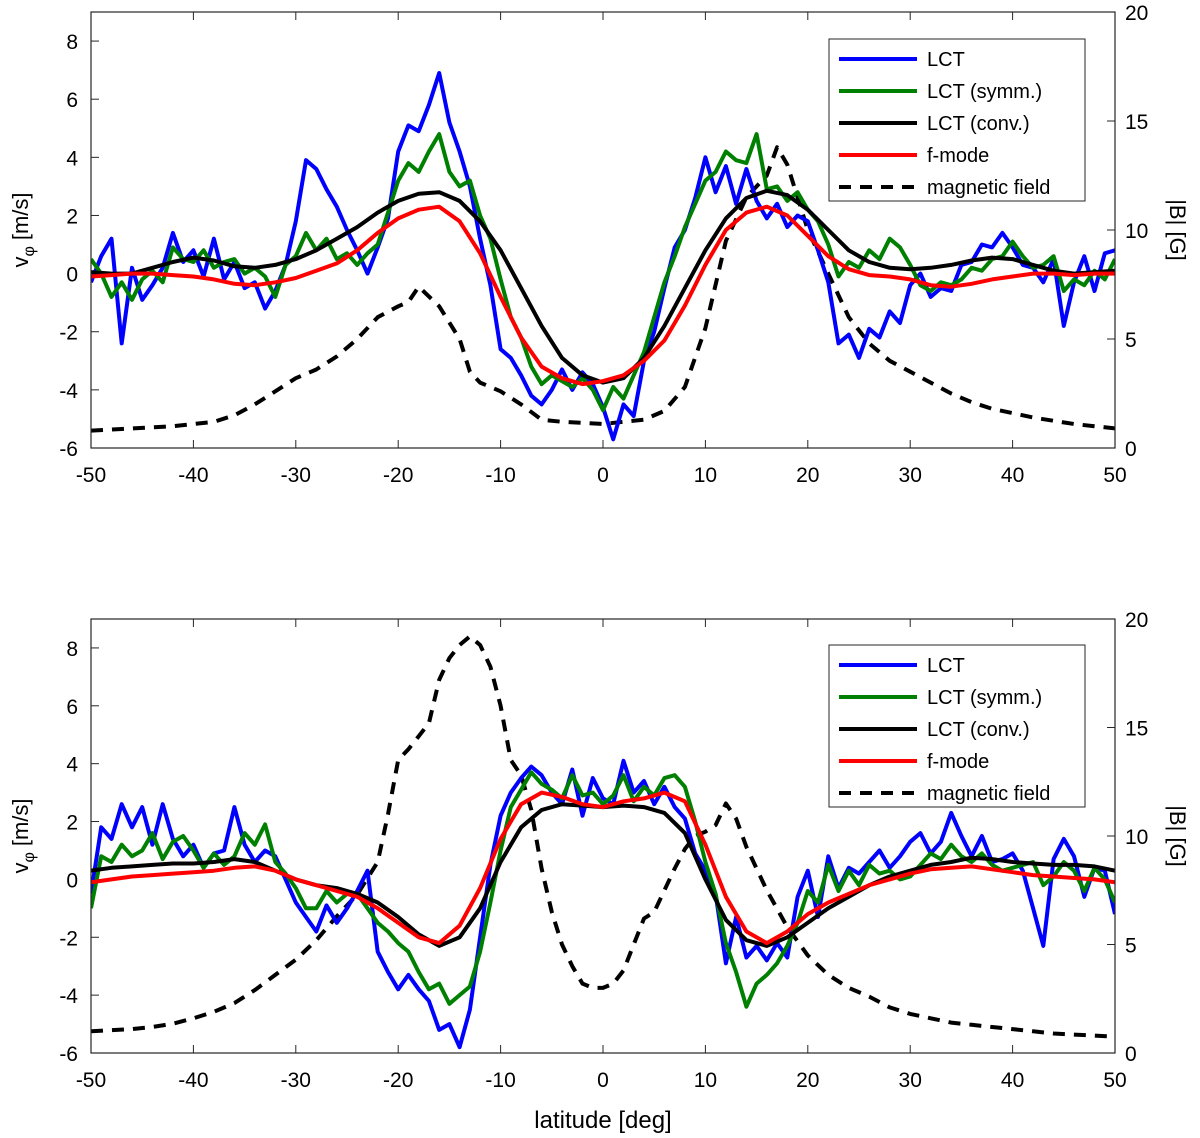 The image size is (1200, 1138). Describe the element at coordinates (79, 246) in the screenshot. I see `left-y-tick-labels: -6 -4 -2 0 2 4 6 8` at that location.